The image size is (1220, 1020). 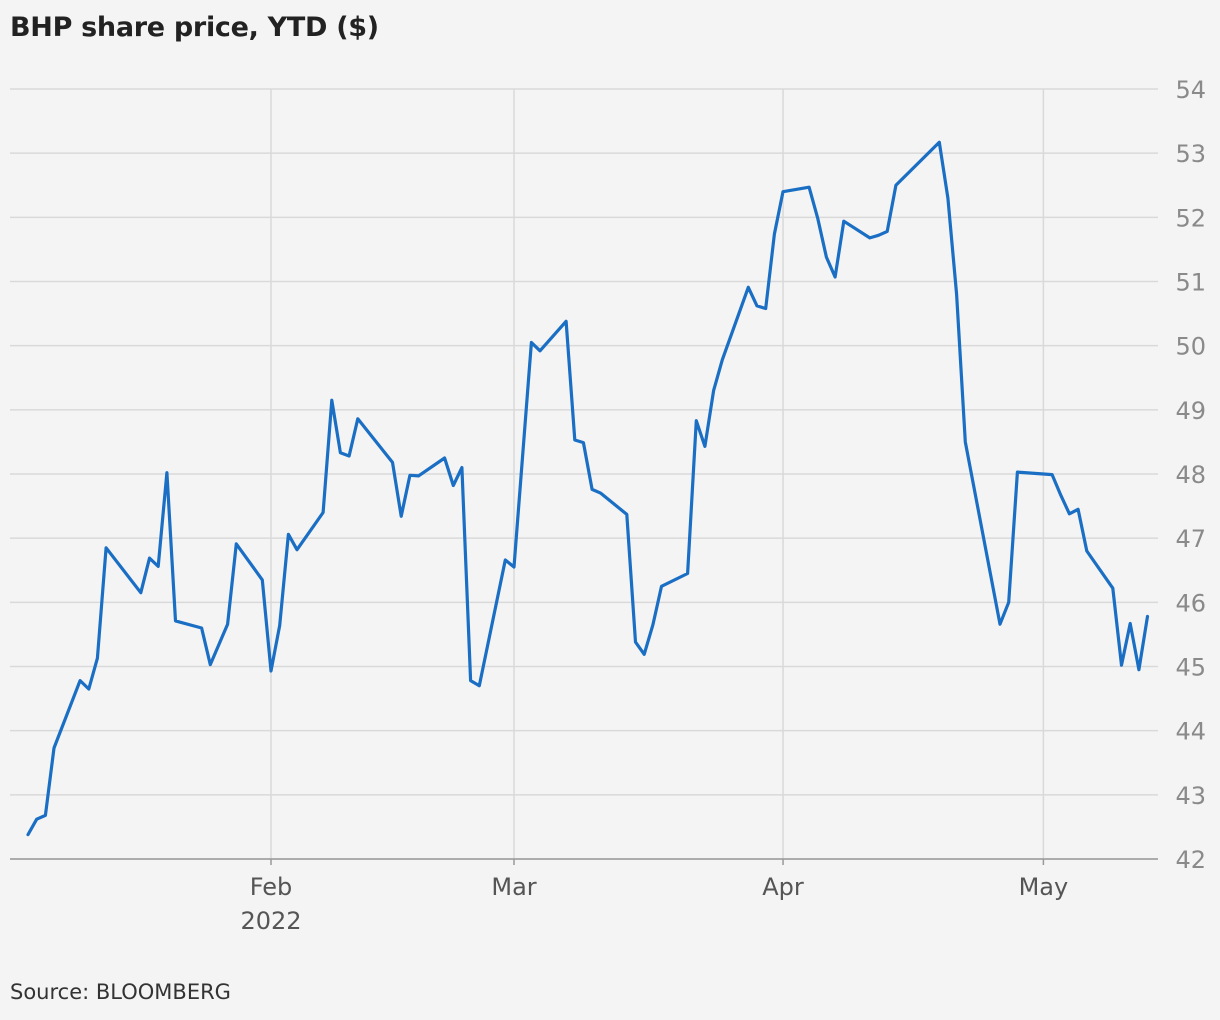 I want to click on x-tick-label: May, so click(x=1044, y=887).